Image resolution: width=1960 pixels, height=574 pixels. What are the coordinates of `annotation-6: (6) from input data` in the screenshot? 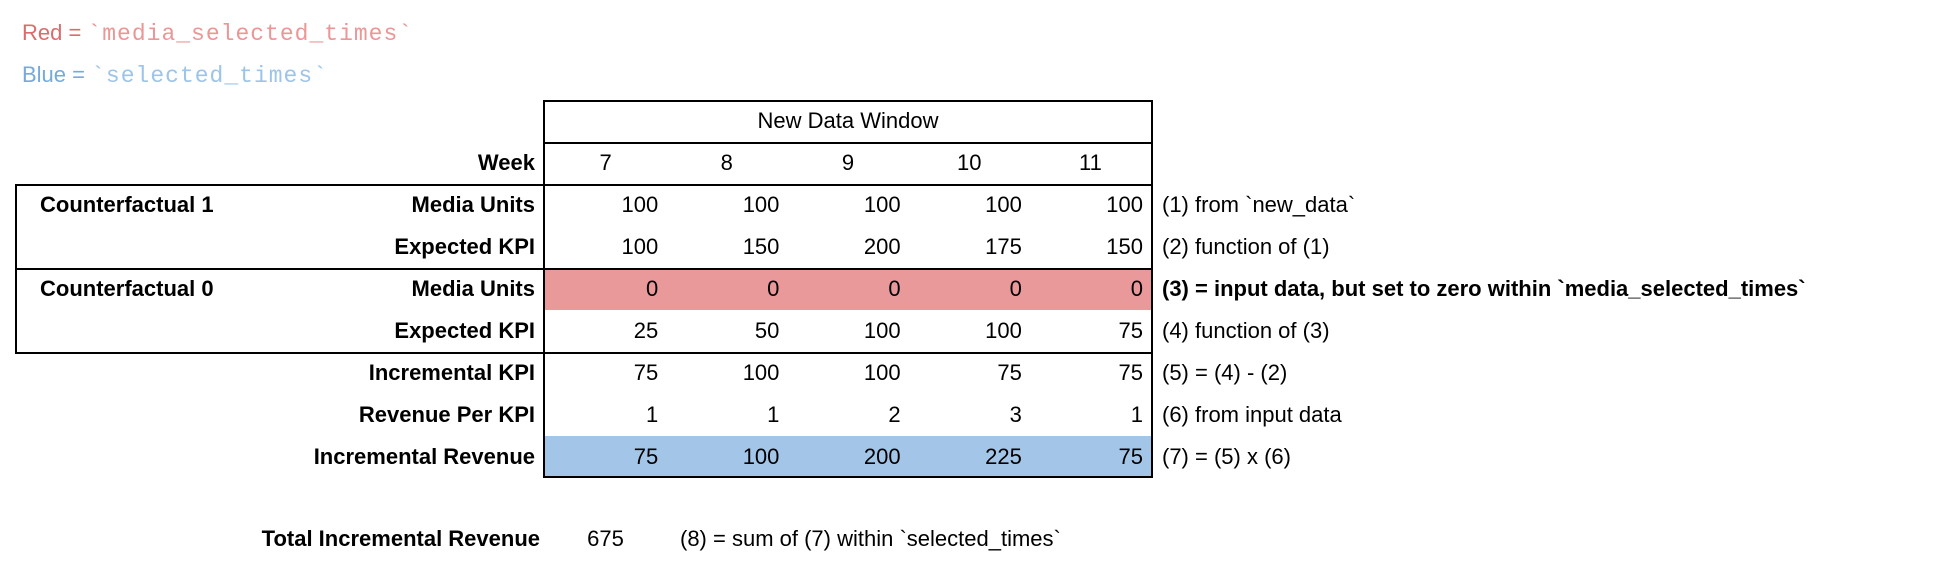 It's located at (1252, 414).